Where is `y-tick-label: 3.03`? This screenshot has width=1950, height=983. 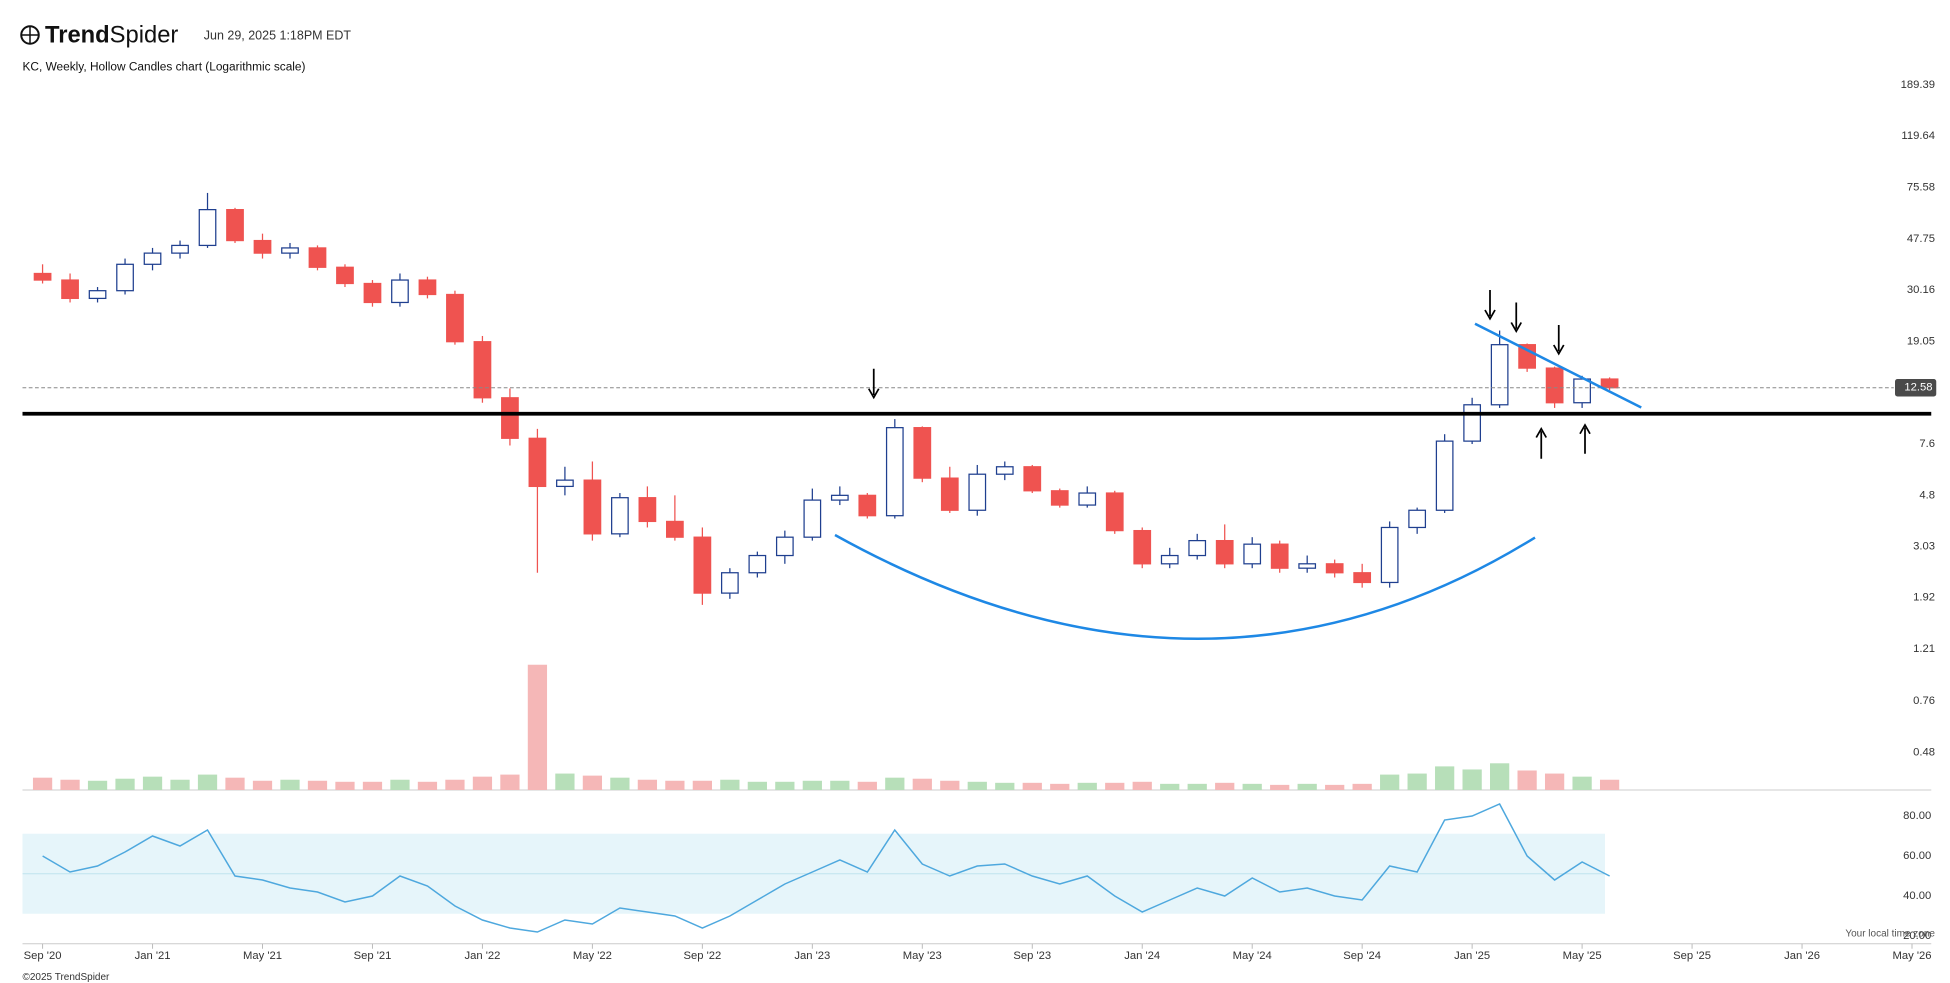
y-tick-label: 3.03 is located at coordinates (1924, 547).